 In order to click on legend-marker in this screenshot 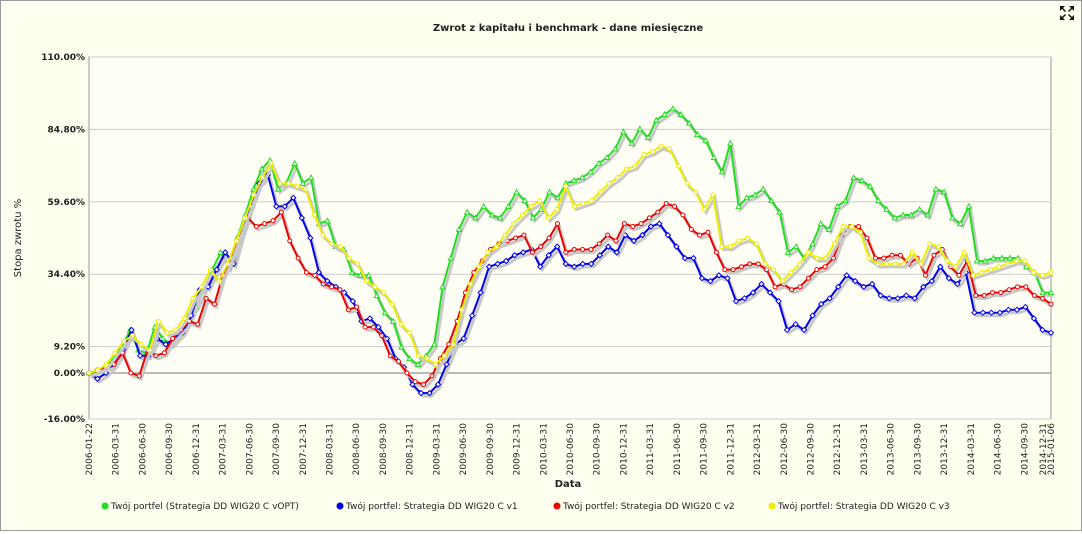, I will do `click(105, 506)`.